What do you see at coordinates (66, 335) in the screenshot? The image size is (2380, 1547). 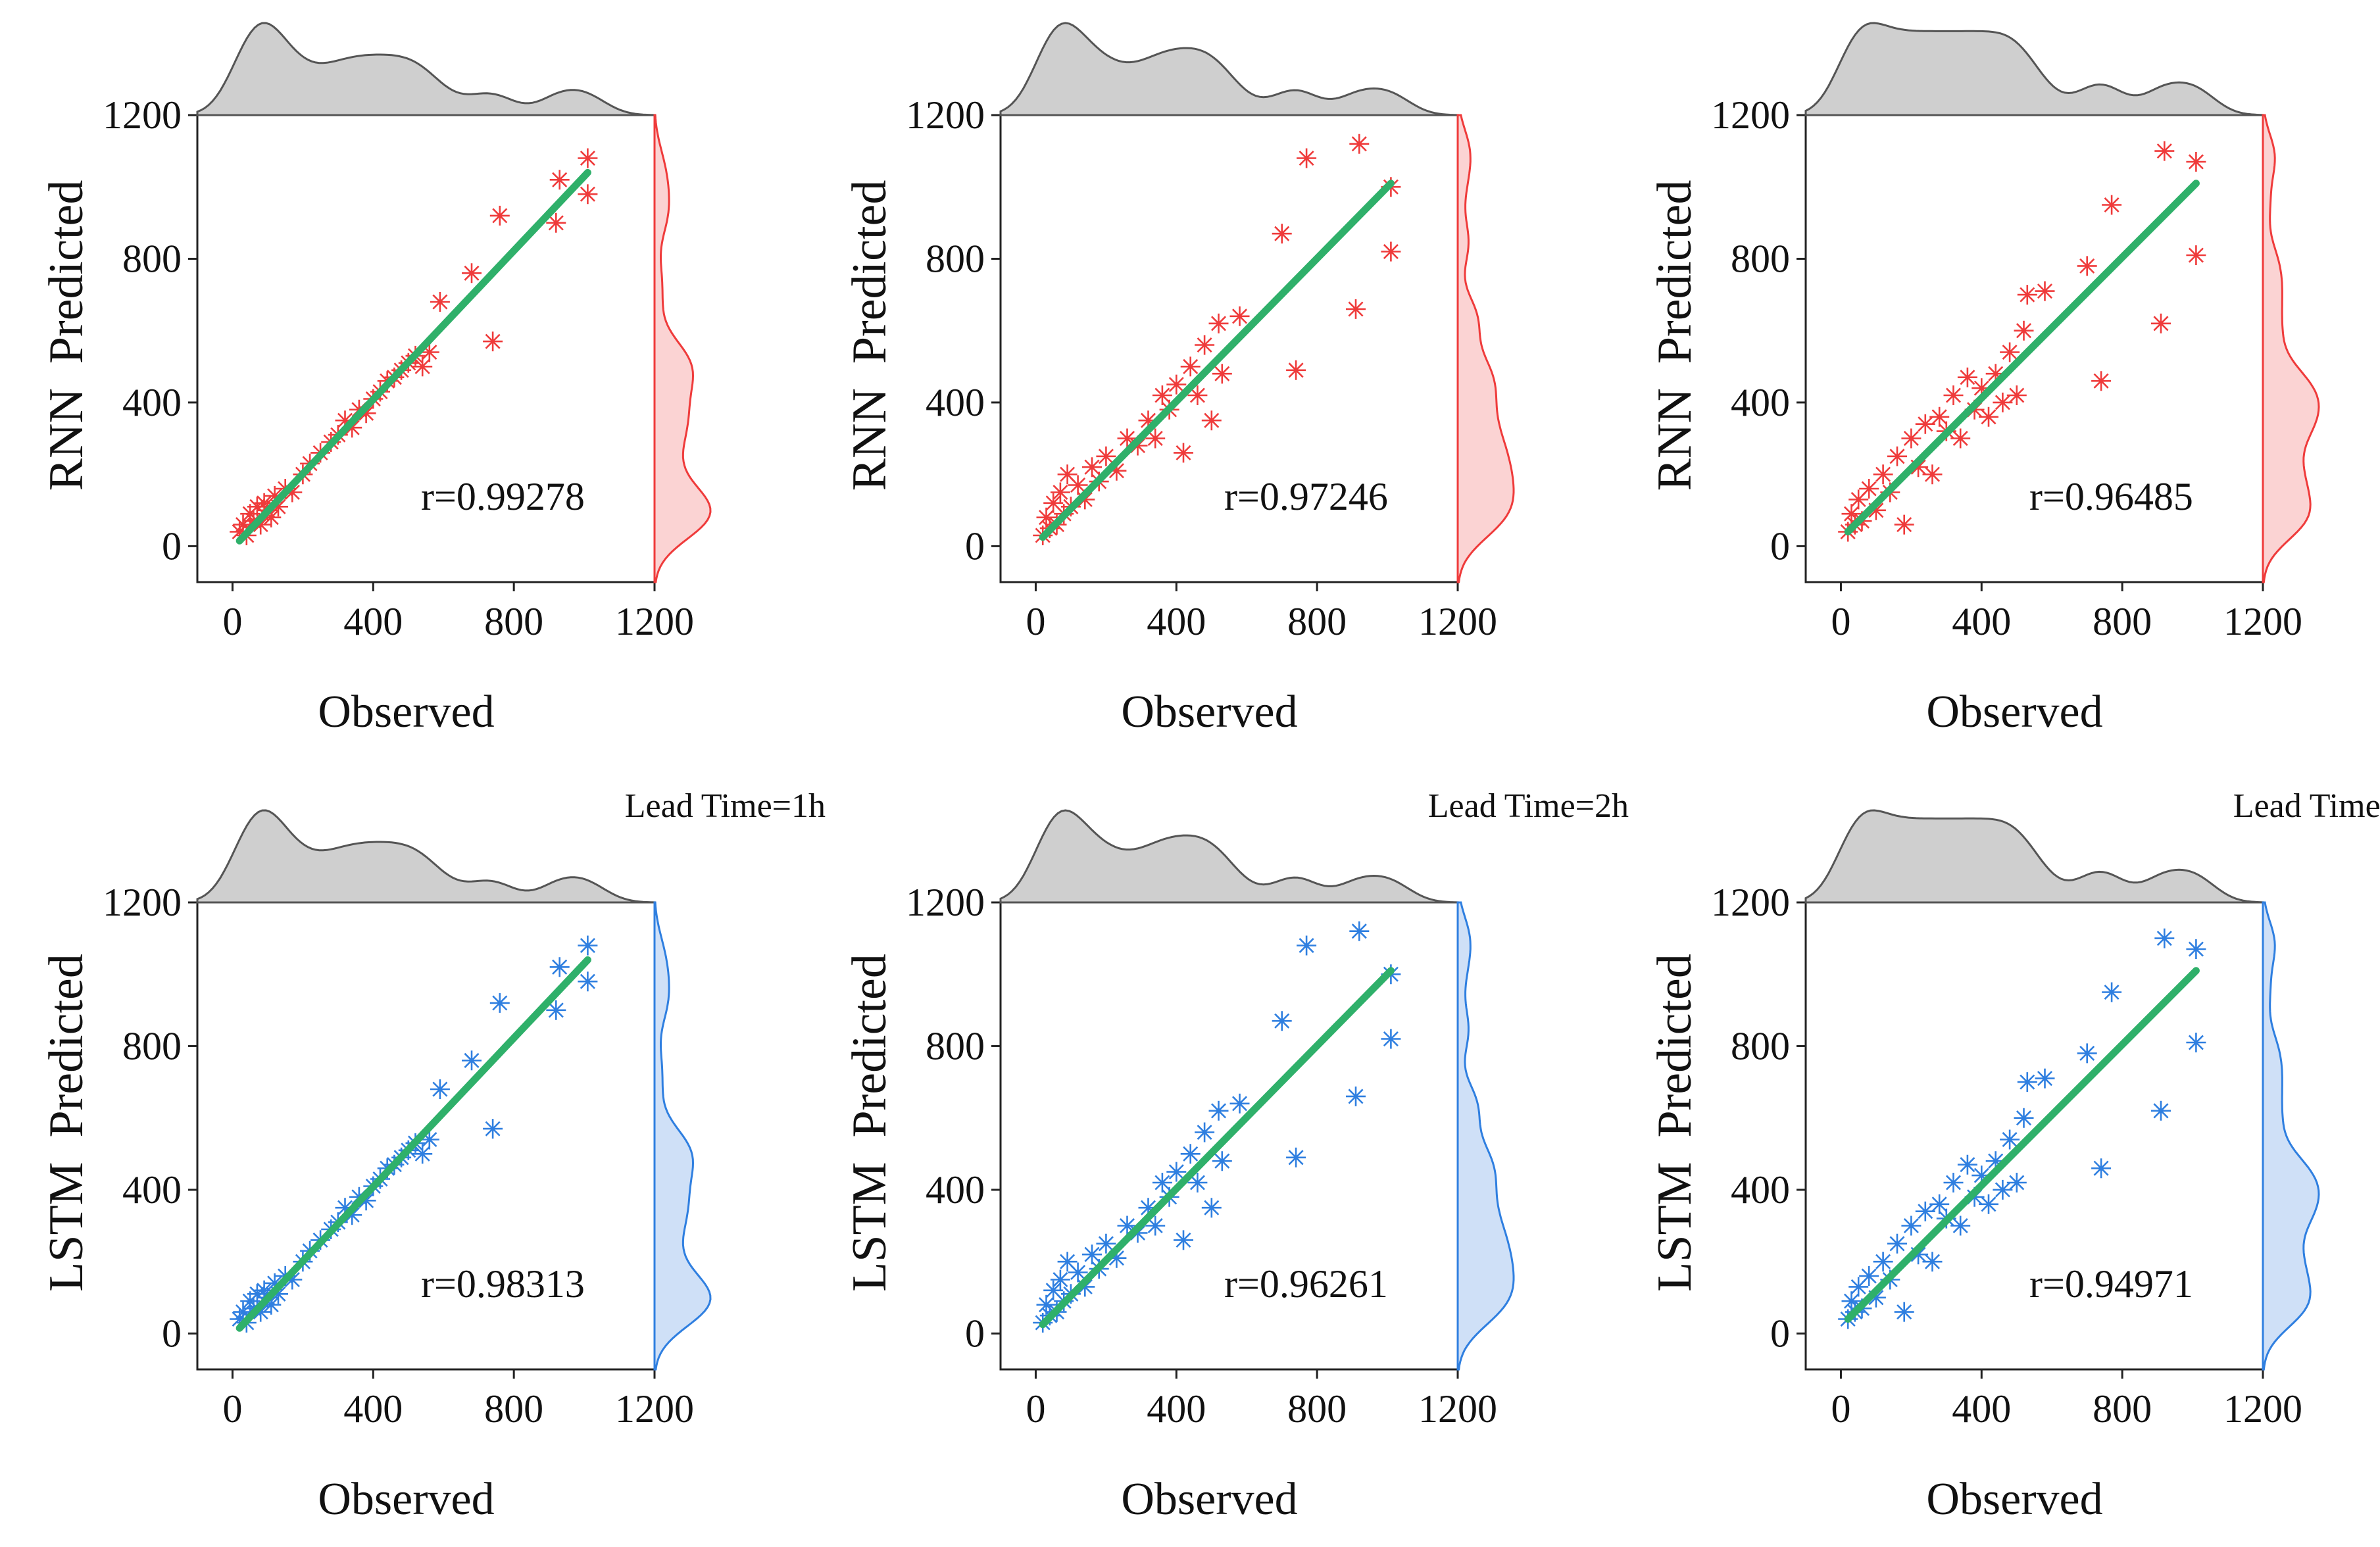 I see `y-axis-label: RNN Predicted` at bounding box center [66, 335].